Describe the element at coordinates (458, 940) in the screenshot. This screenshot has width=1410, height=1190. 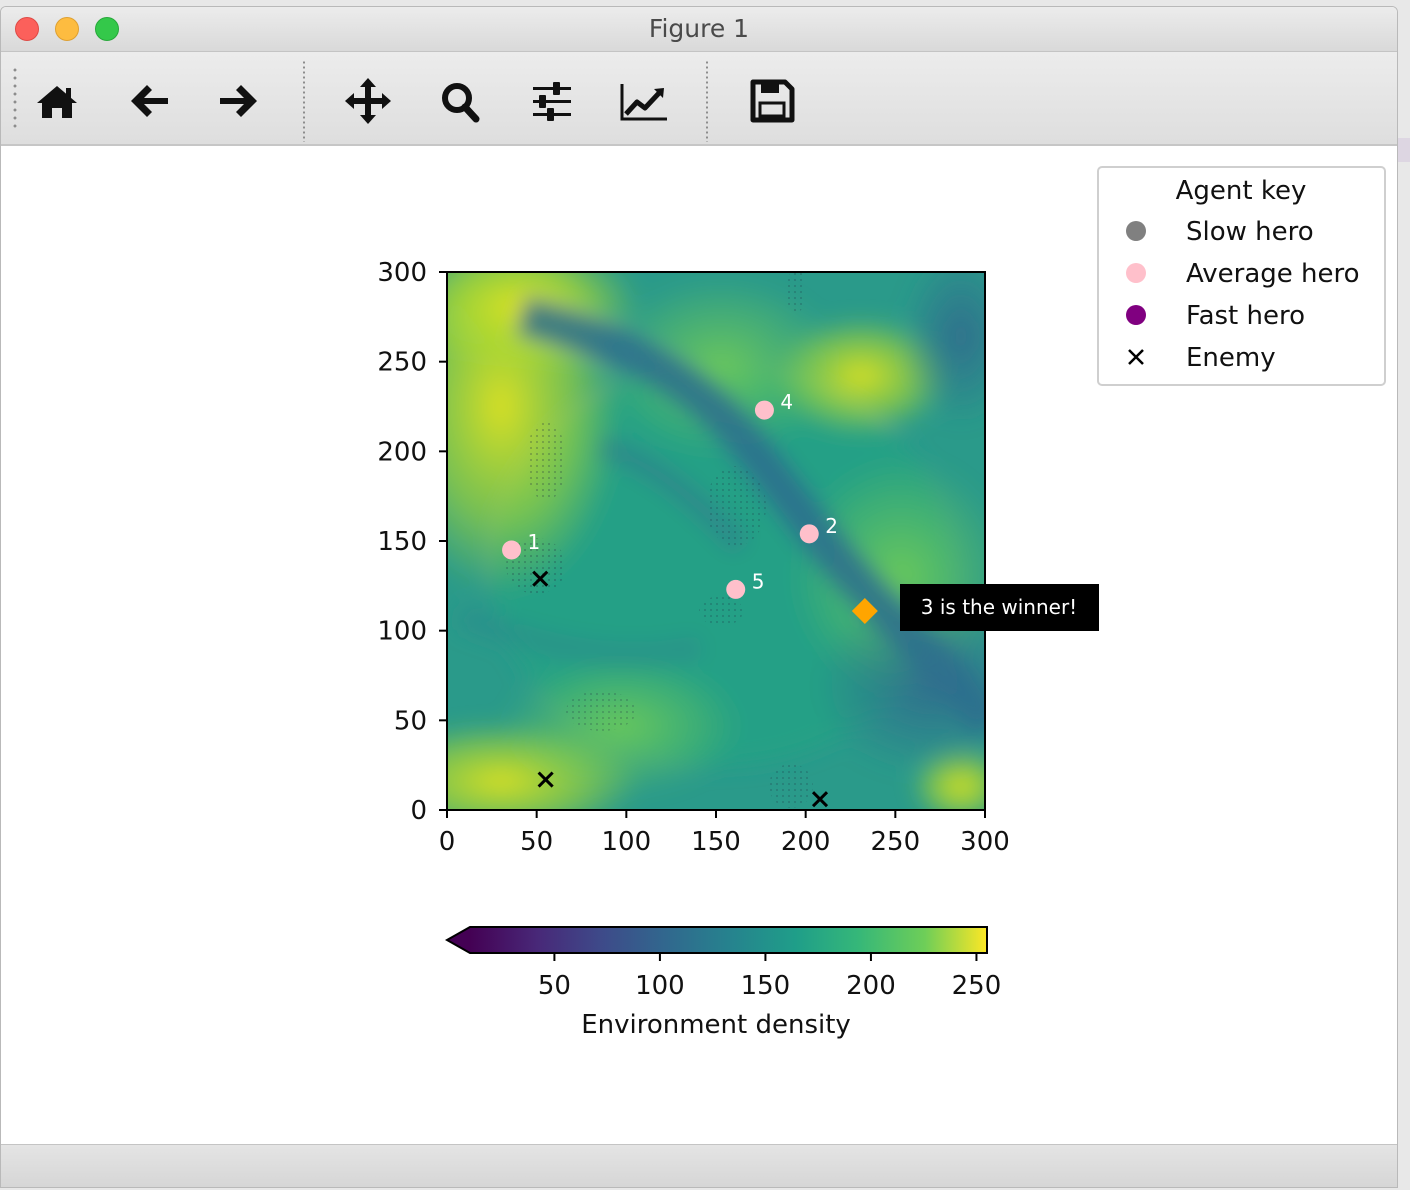
I see `colorbar-extend-triangle` at that location.